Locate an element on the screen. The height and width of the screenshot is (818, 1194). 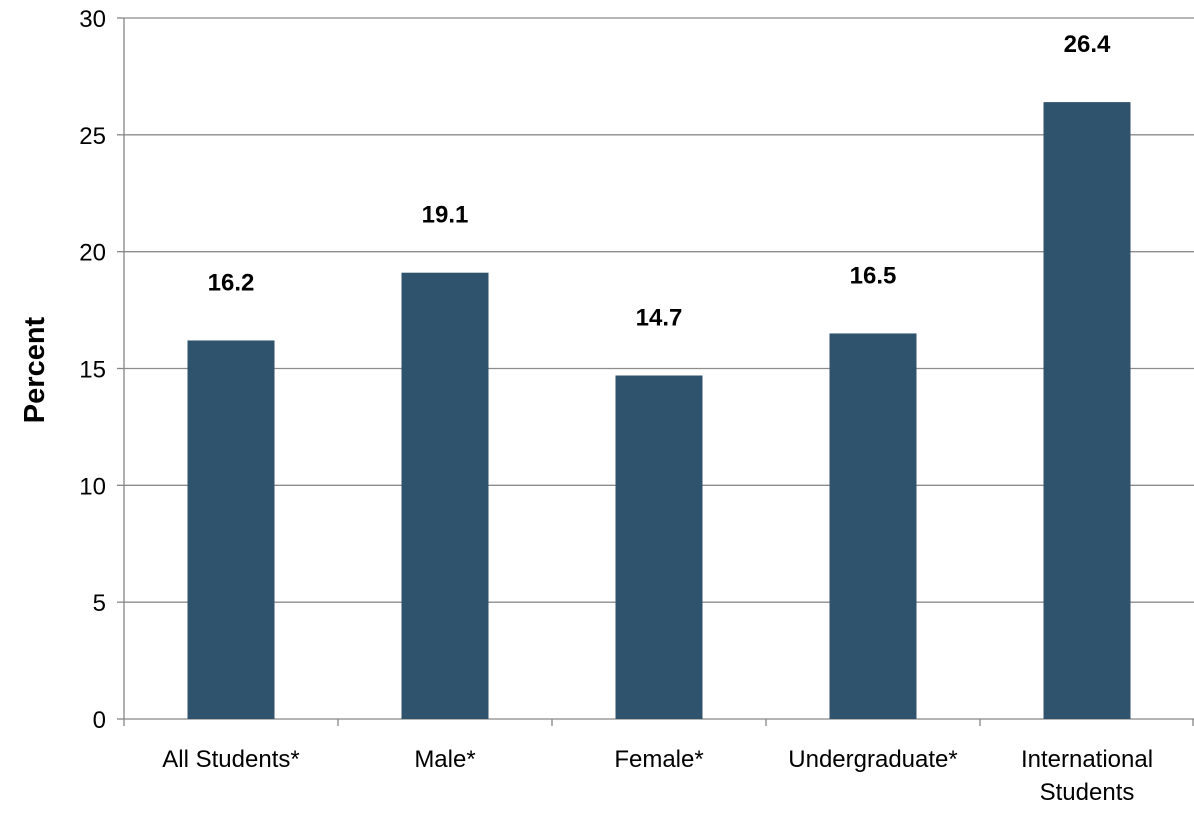
y-tick-label: 10 is located at coordinates (92, 486).